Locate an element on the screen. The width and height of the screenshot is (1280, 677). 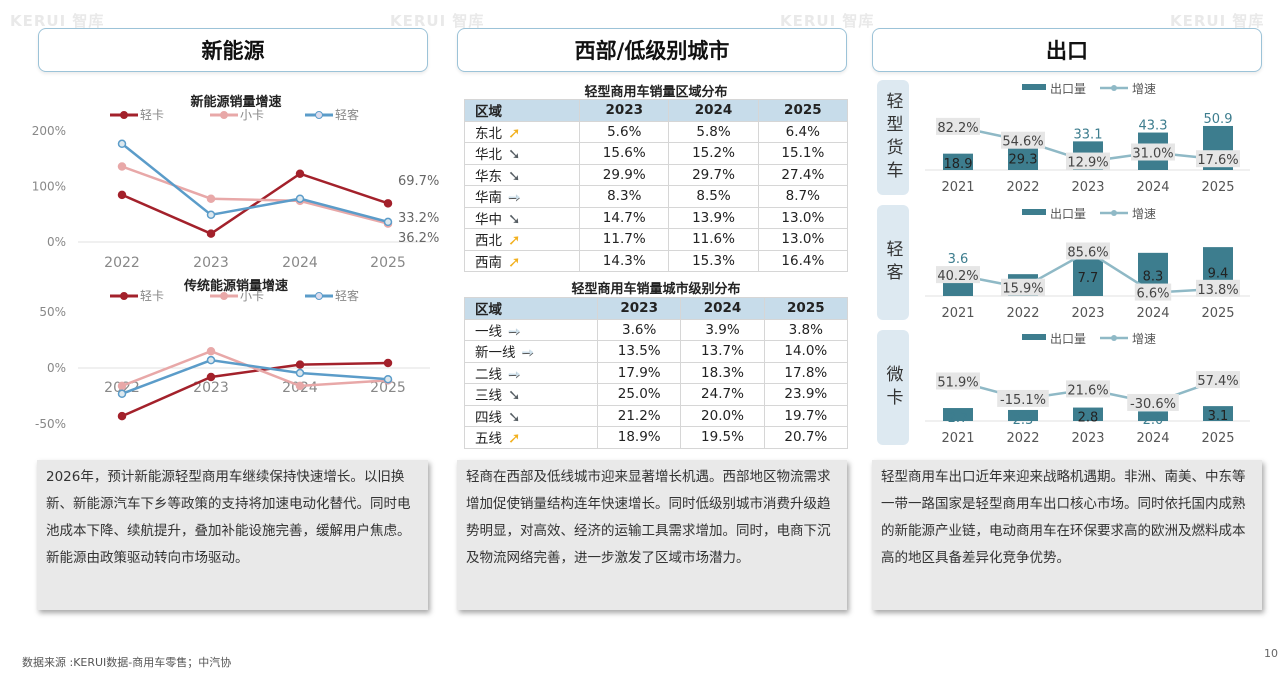
value-cell: 15.2% is located at coordinates (713, 153).